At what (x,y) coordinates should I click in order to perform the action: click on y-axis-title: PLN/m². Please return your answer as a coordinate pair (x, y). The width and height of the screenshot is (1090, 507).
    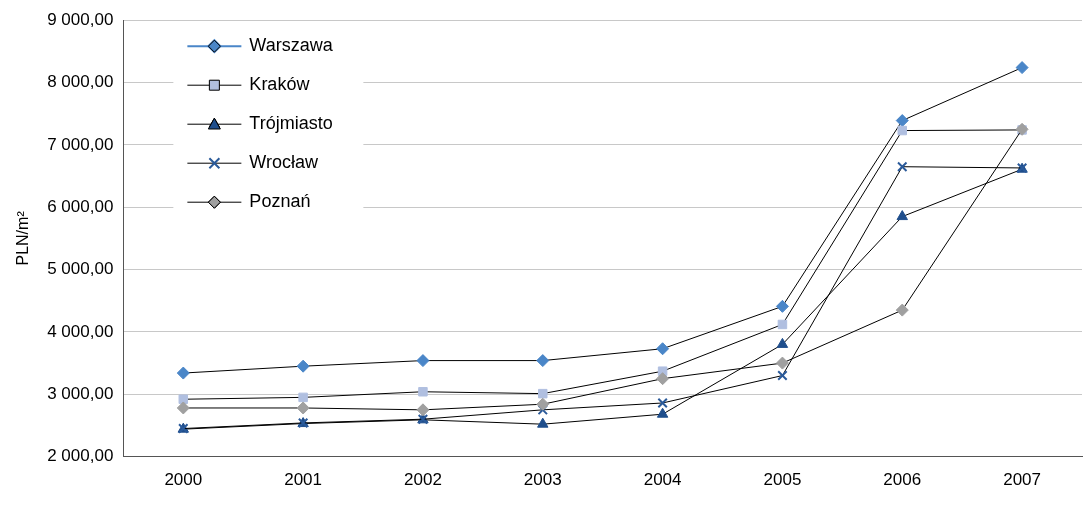
    Looking at the image, I should click on (23, 238).